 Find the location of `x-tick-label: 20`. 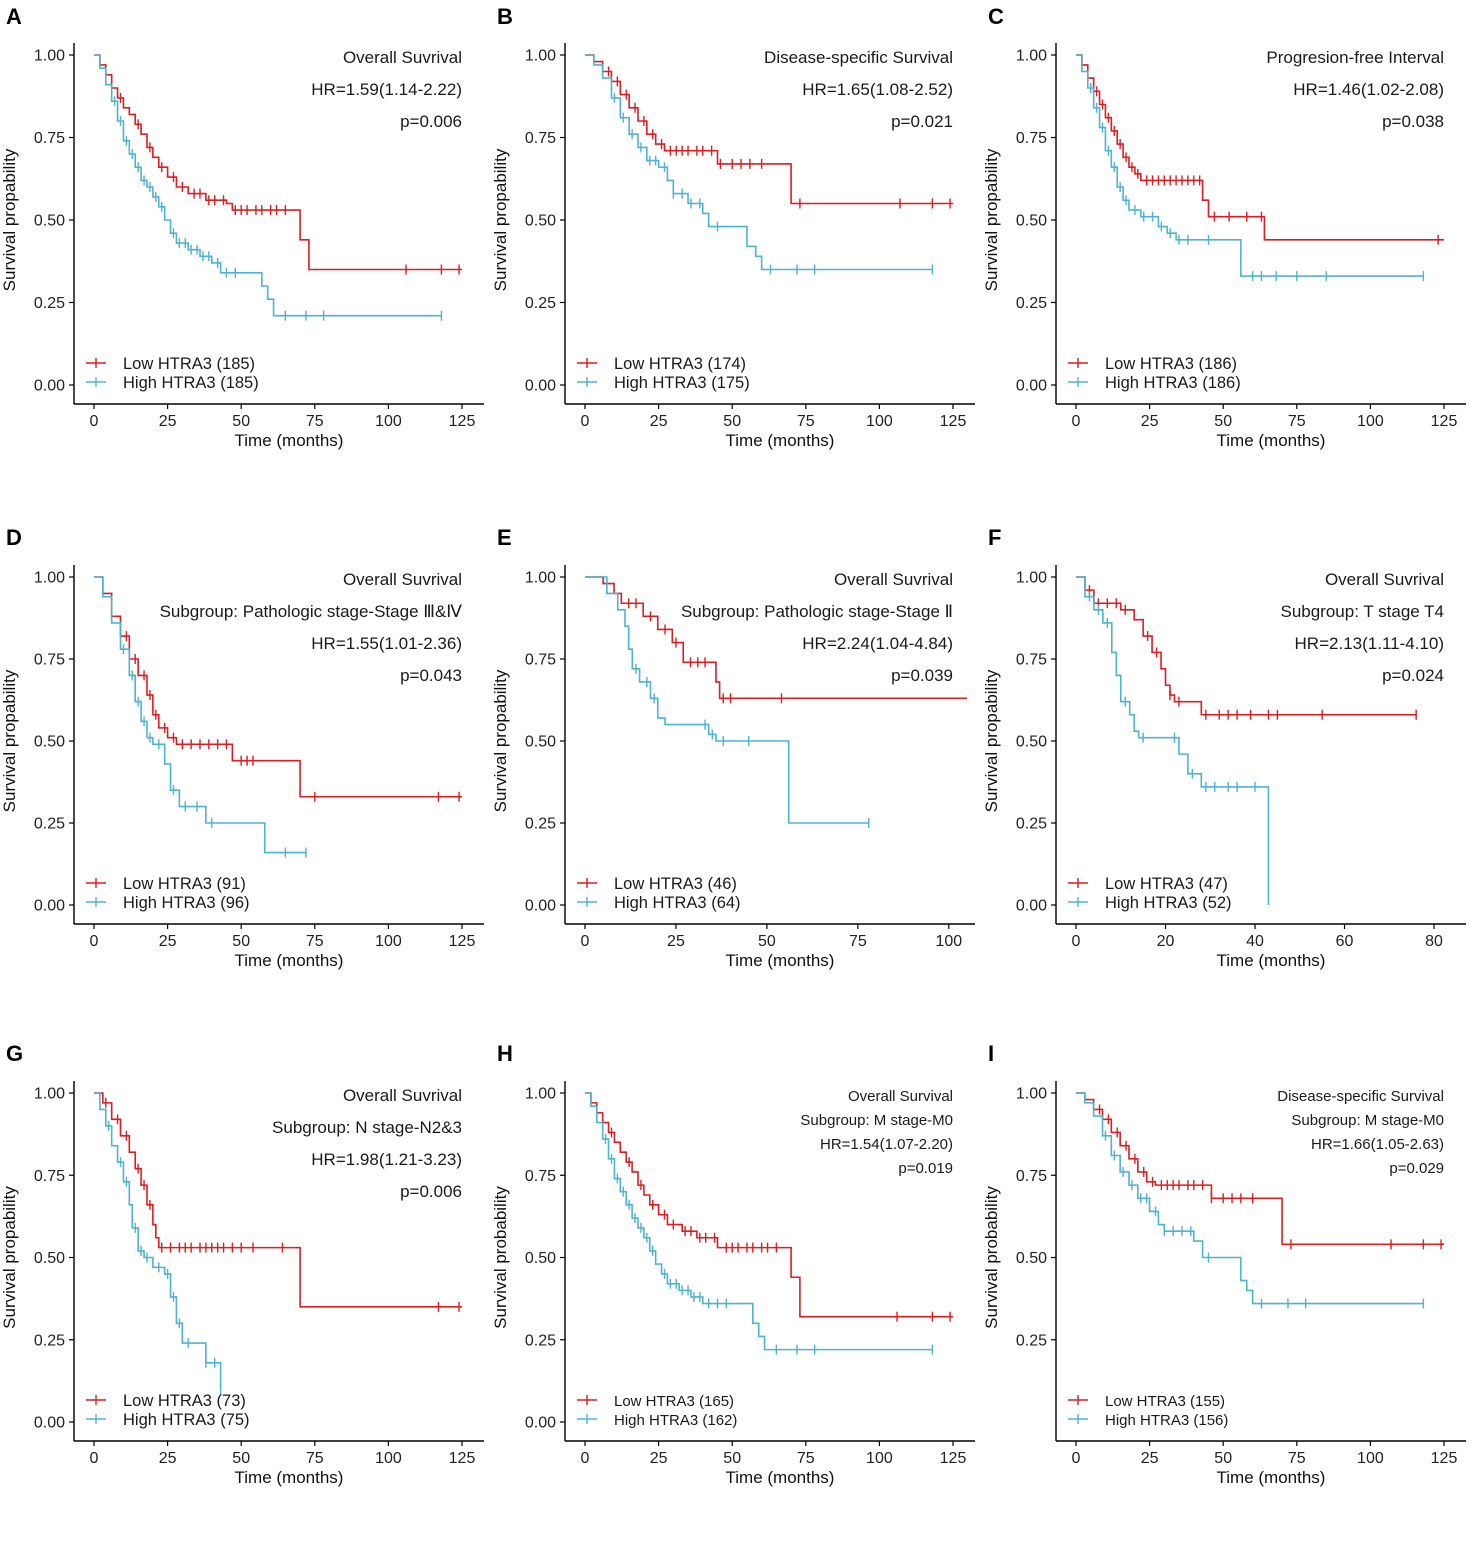

x-tick-label: 20 is located at coordinates (1166, 941).